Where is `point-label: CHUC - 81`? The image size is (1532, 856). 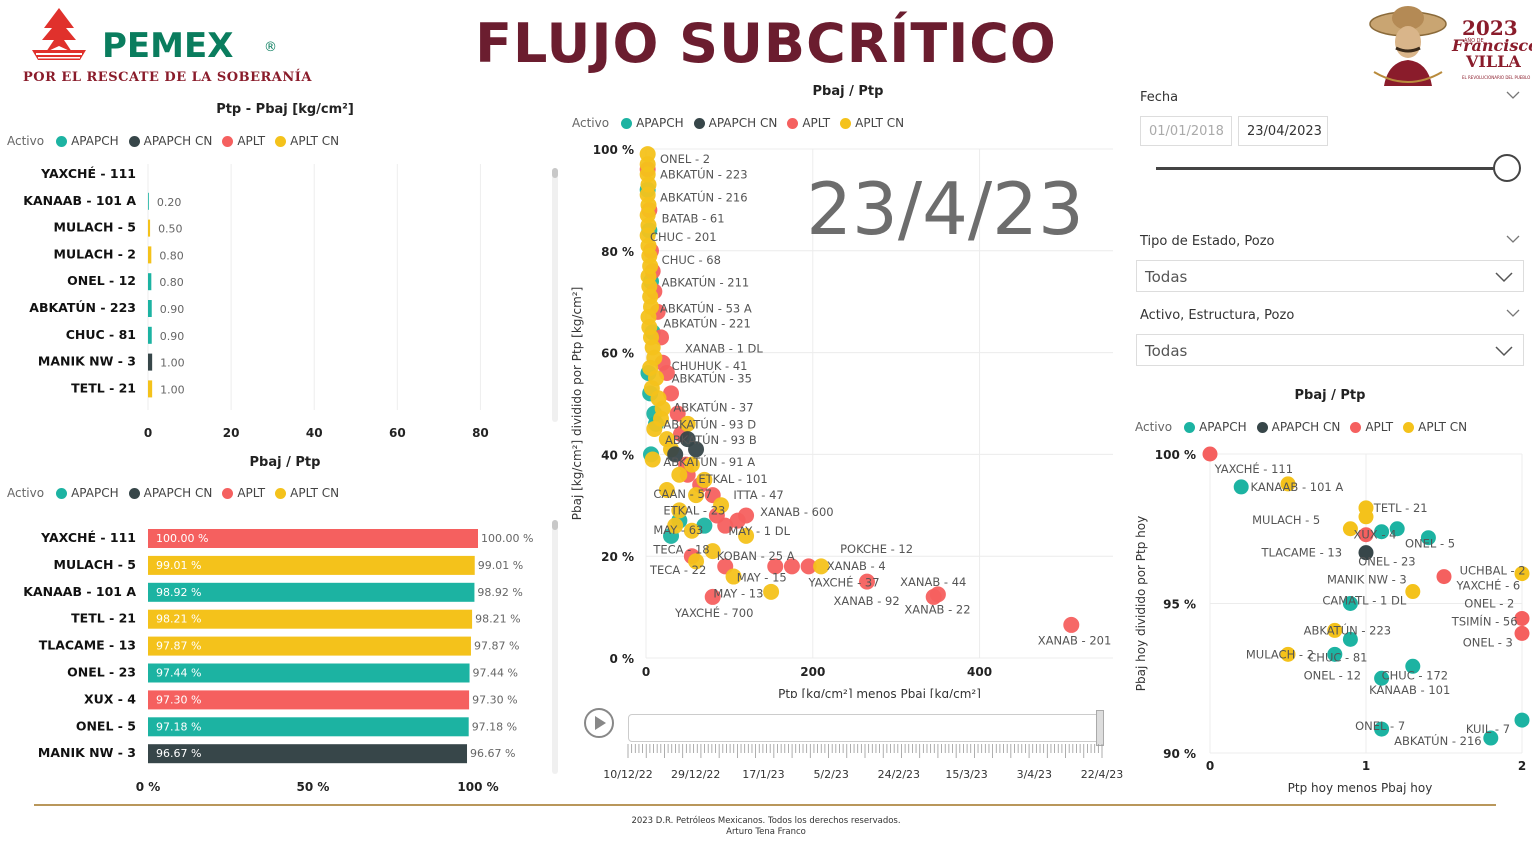
point-label: CHUC - 81 is located at coordinates (1337, 657).